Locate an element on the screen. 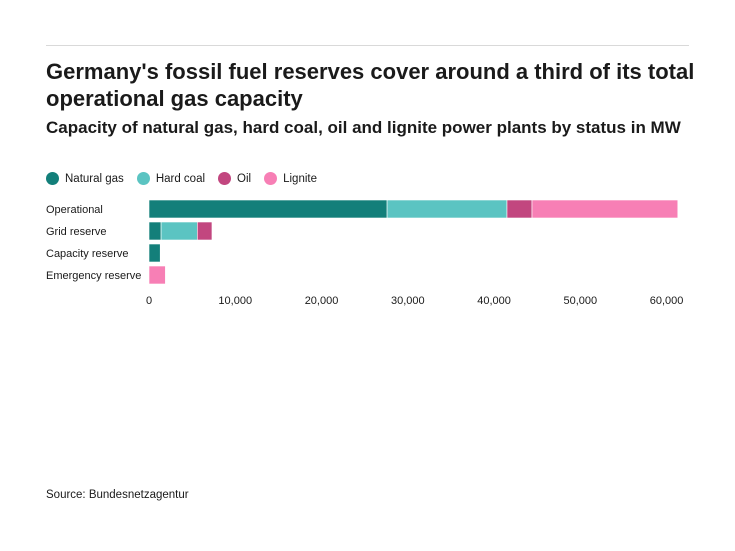  x-ticks: 0 10,000 20,000 30,000 40,000 50,000 60,000 is located at coordinates (414, 301).